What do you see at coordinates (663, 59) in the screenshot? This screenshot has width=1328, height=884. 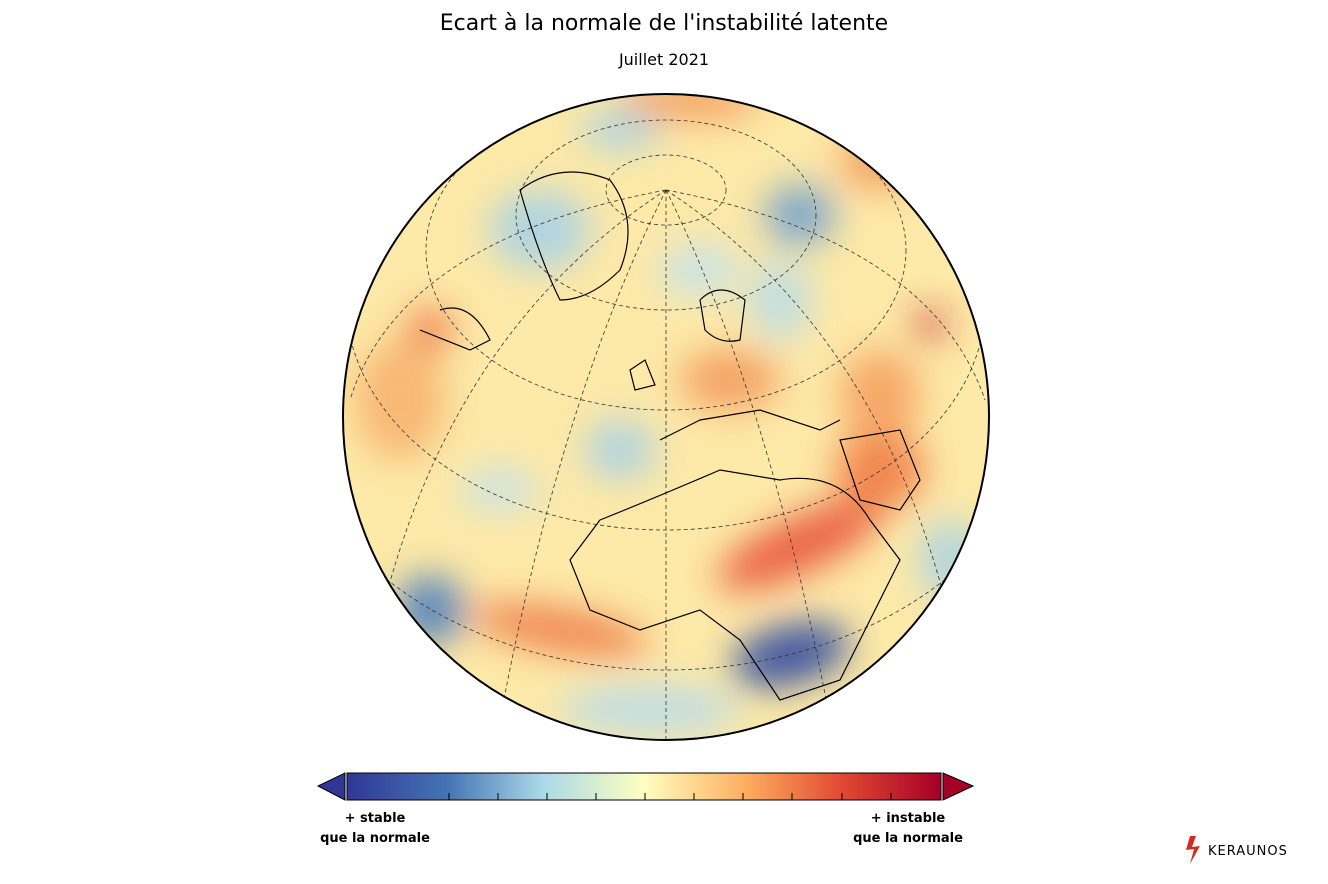 I see `subtitle: Juillet 2021` at bounding box center [663, 59].